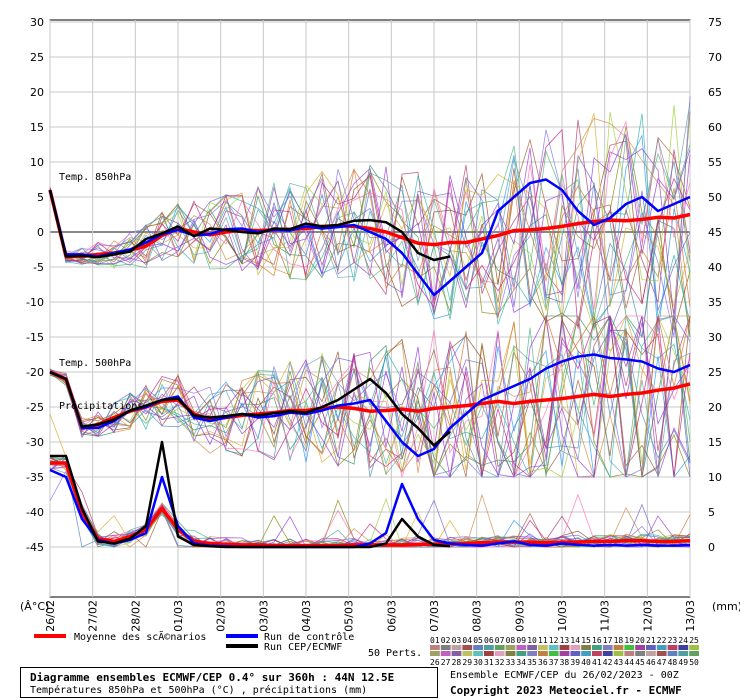 This screenshot has width=740, height=700. Describe the element at coordinates (263, 616) in the screenshot. I see `x-tick-label: 03/03` at that location.